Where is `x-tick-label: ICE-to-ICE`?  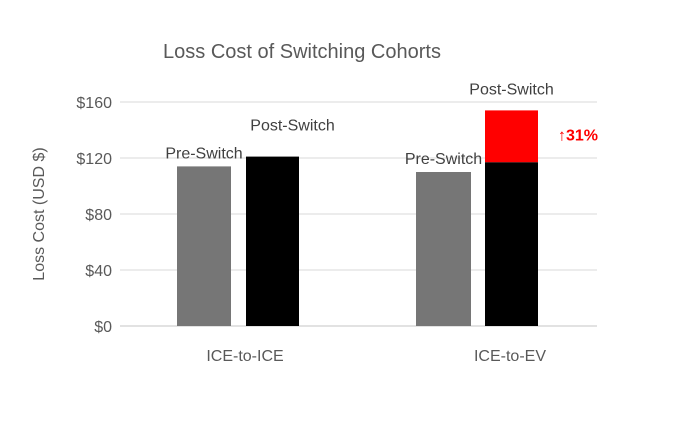 x-tick-label: ICE-to-ICE is located at coordinates (244, 356).